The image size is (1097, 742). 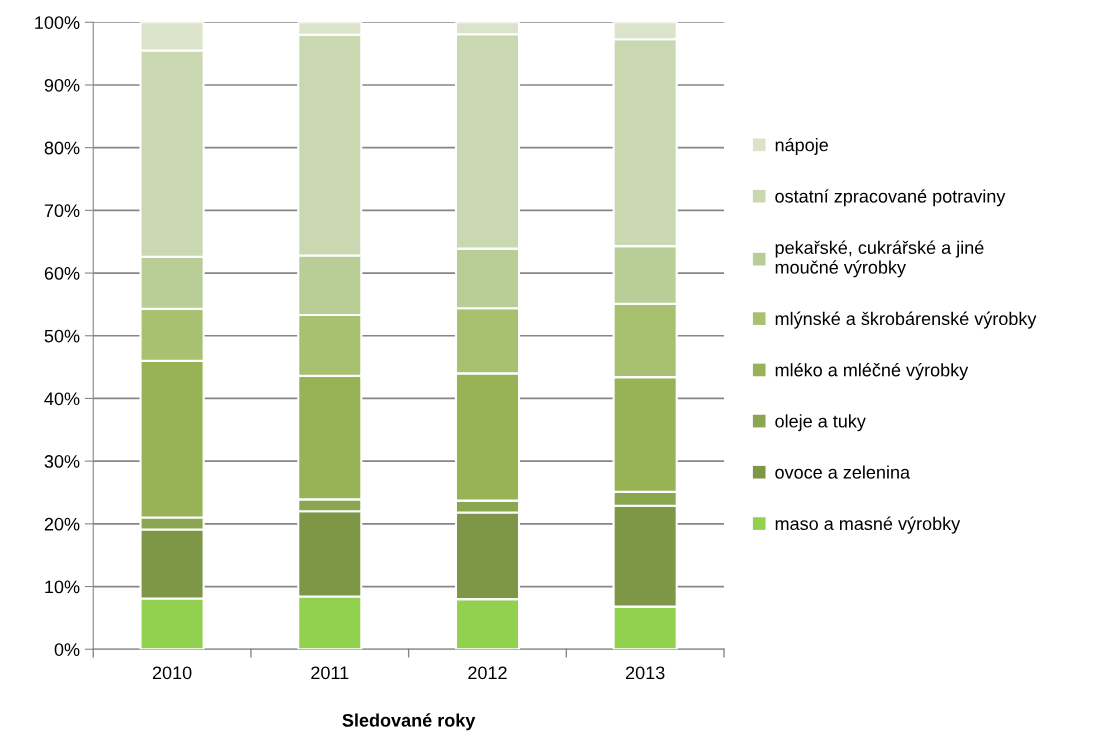 I want to click on legend-label: pekařské, cukrářské a jiné moučné výrobky, so click(x=879, y=259).